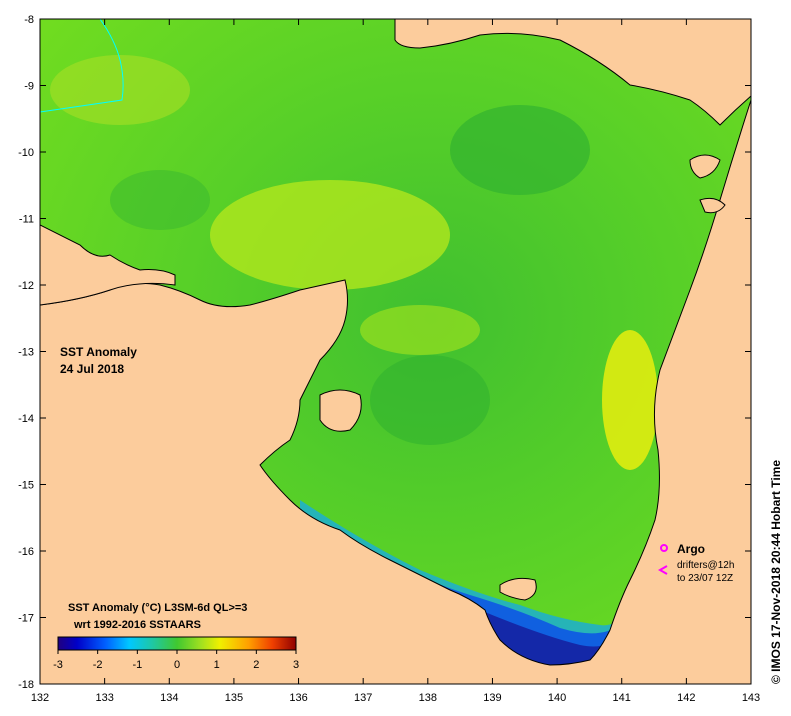  I want to click on argo-legend: Argo drifters@12h to 23/07 12Z, so click(695, 563).